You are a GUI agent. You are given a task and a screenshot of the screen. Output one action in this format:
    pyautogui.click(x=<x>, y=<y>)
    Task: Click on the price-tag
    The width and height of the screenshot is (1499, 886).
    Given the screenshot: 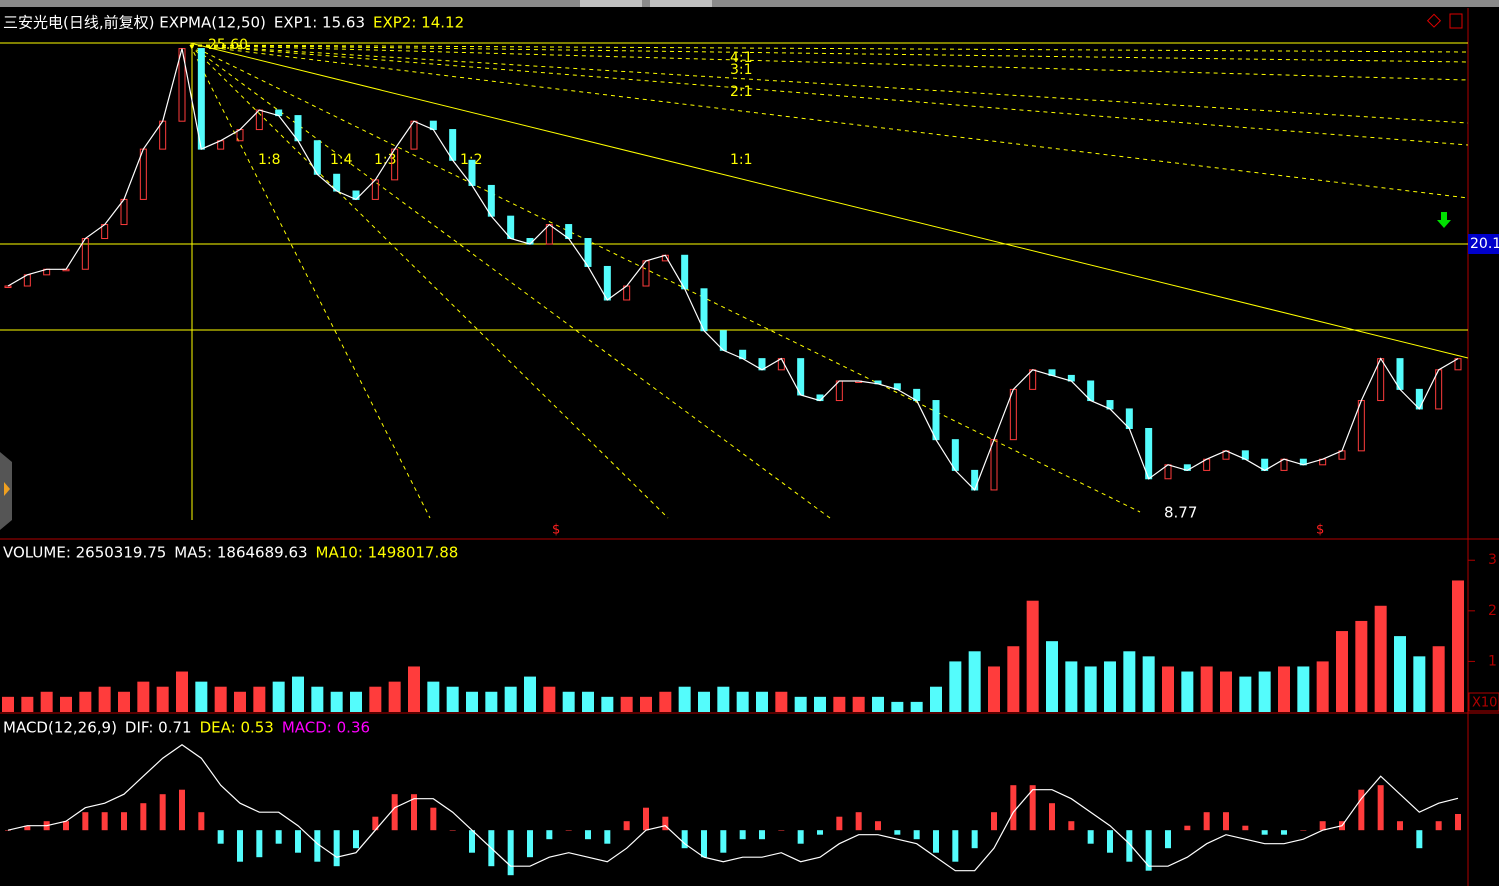 What is the action you would take?
    pyautogui.click(x=1483, y=244)
    